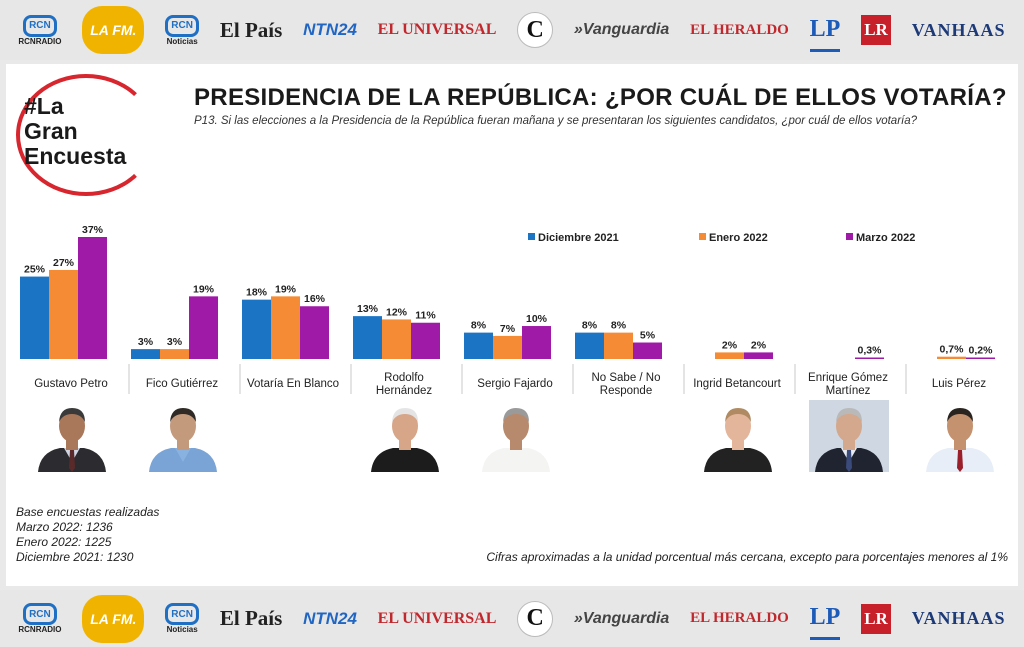  What do you see at coordinates (960, 436) in the screenshot?
I see `portrait-luis-perez` at bounding box center [960, 436].